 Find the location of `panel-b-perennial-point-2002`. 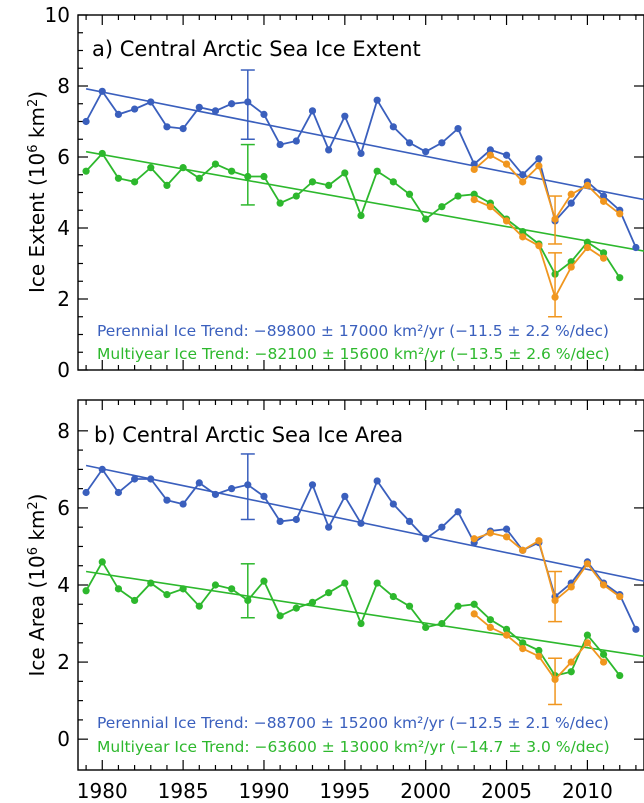

panel-b-perennial-point-2002 is located at coordinates (458, 512).